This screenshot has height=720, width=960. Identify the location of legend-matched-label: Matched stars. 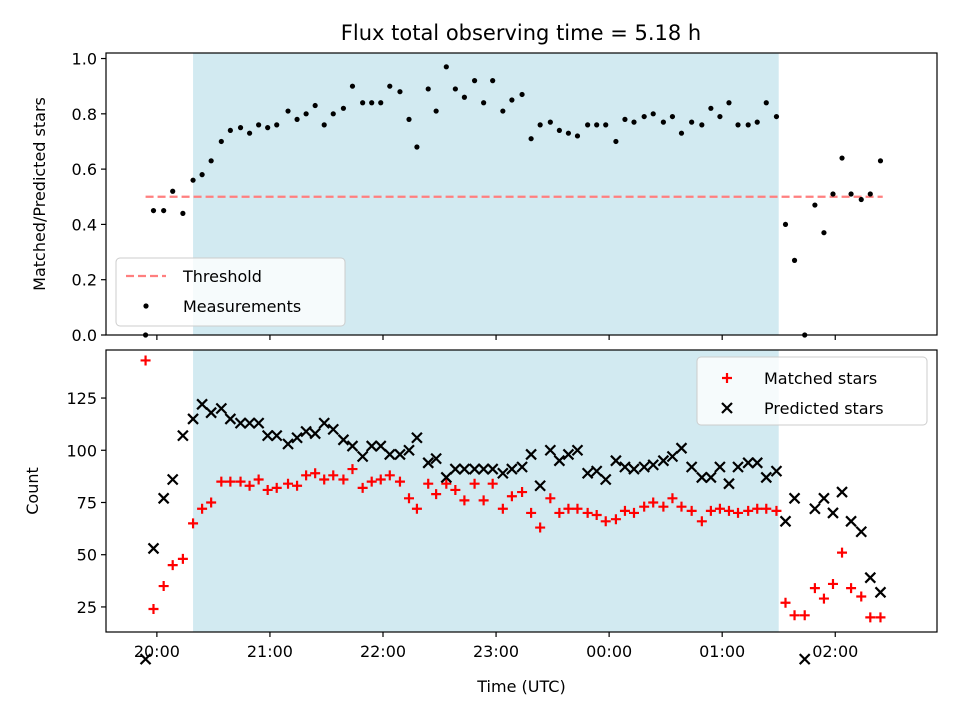
(820, 378).